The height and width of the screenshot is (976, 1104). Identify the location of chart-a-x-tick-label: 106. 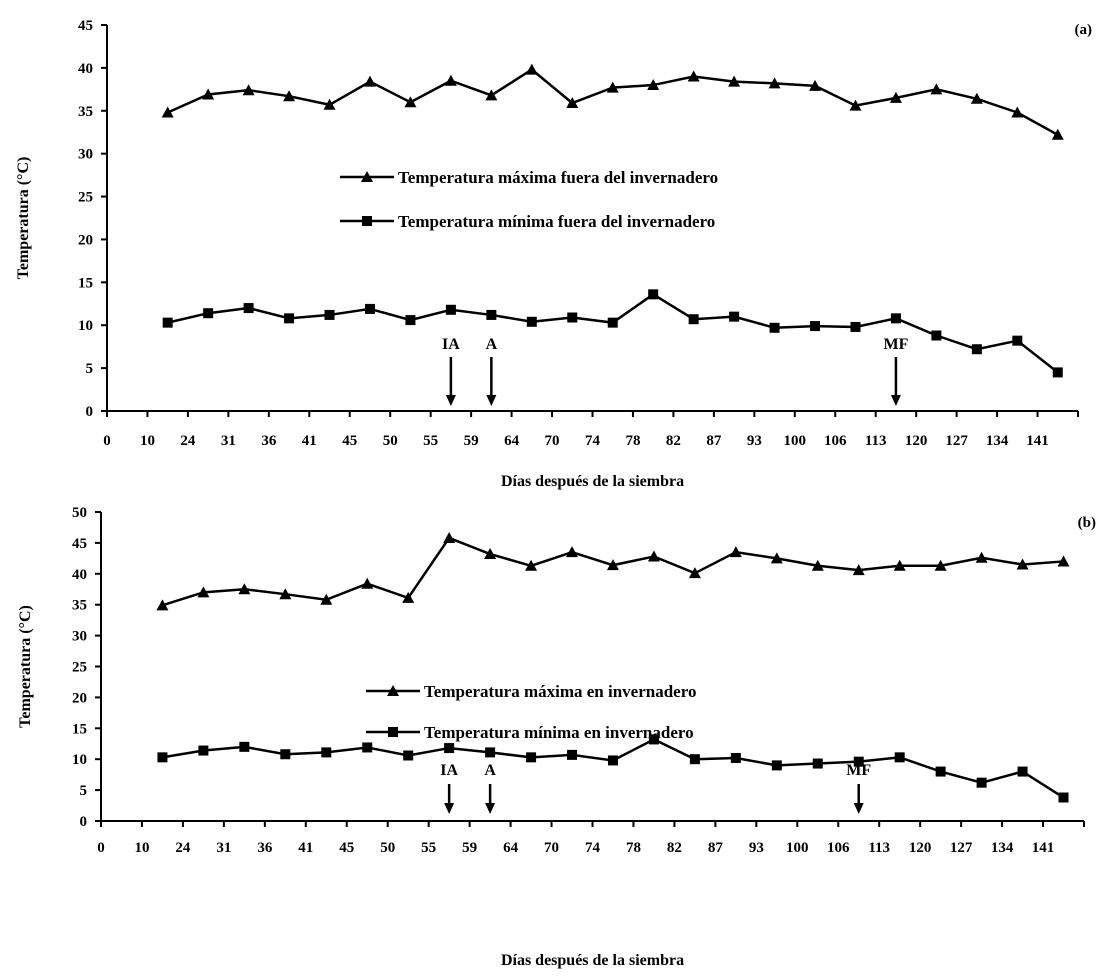
(835, 441).